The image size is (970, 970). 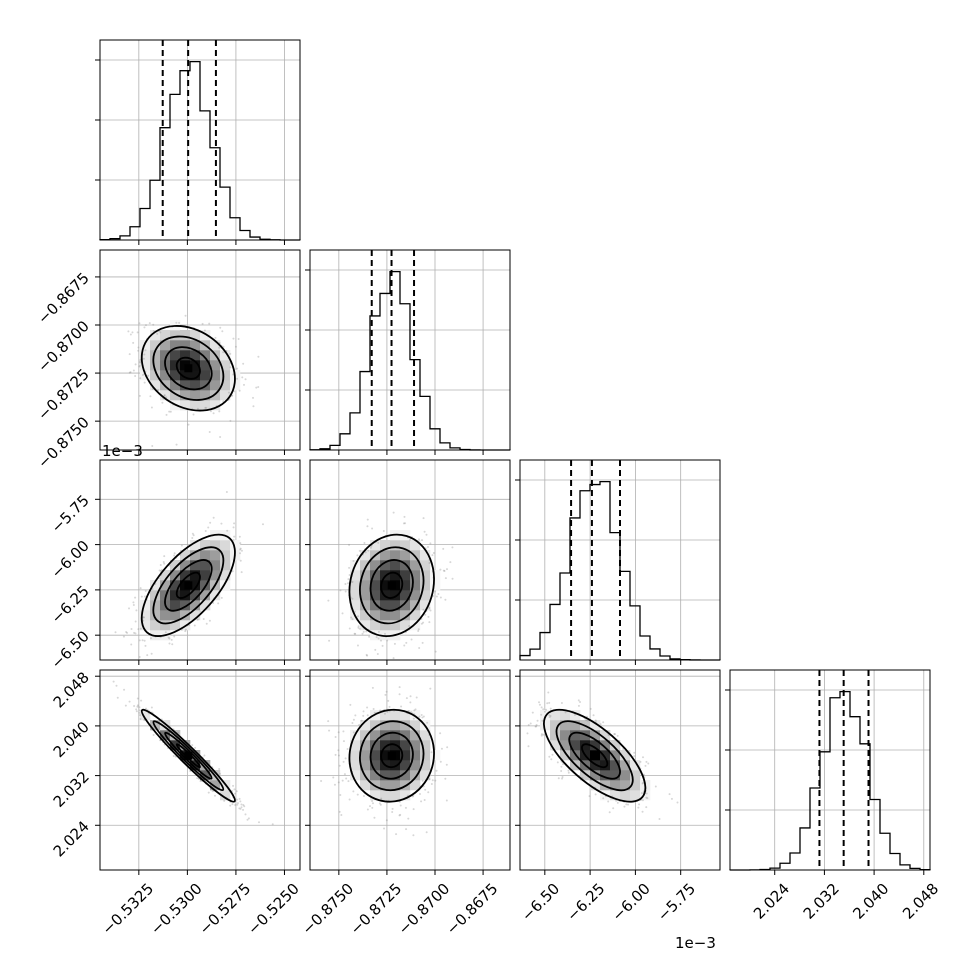 I want to click on panel-frame, so click(x=410, y=770).